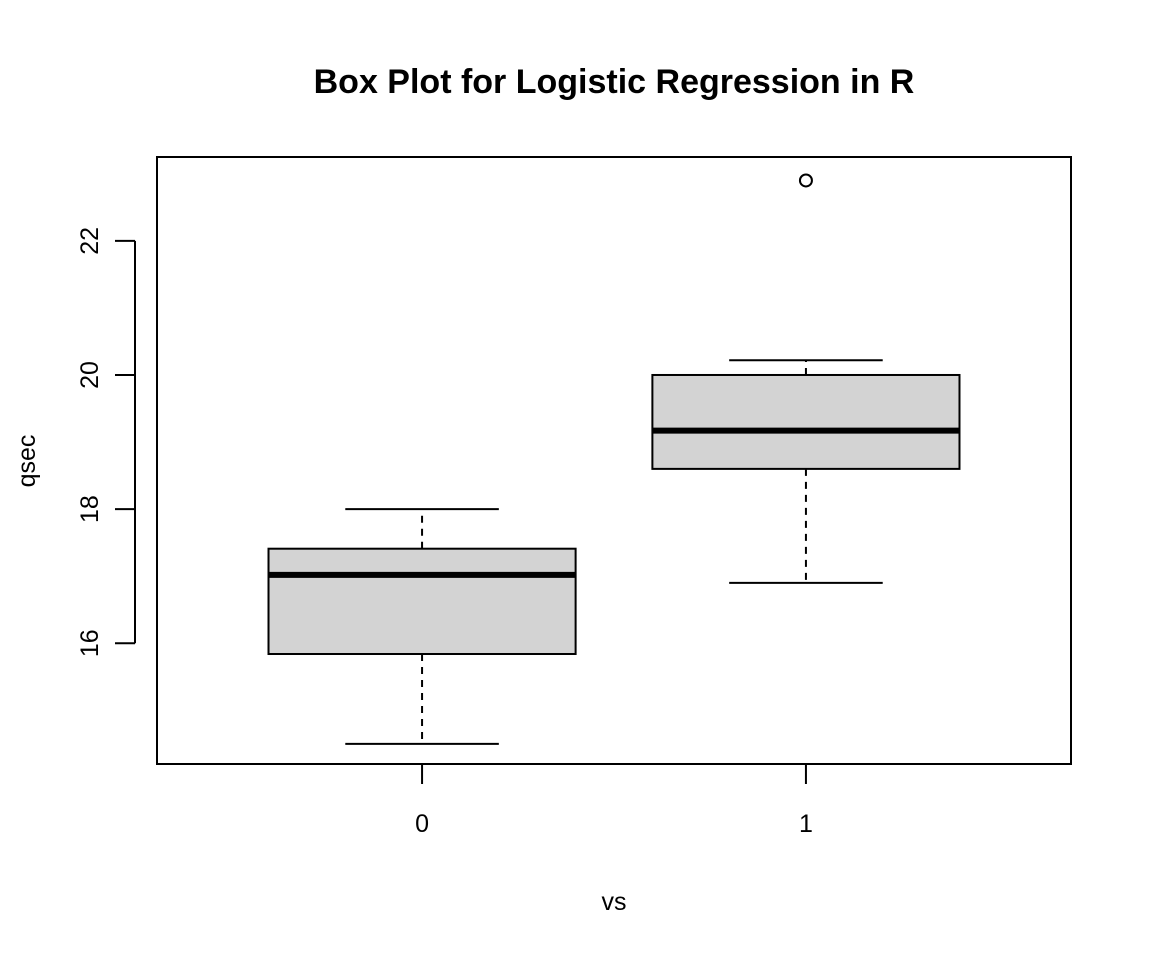  Describe the element at coordinates (90, 509) in the screenshot. I see `y-tick-label: 18` at that location.